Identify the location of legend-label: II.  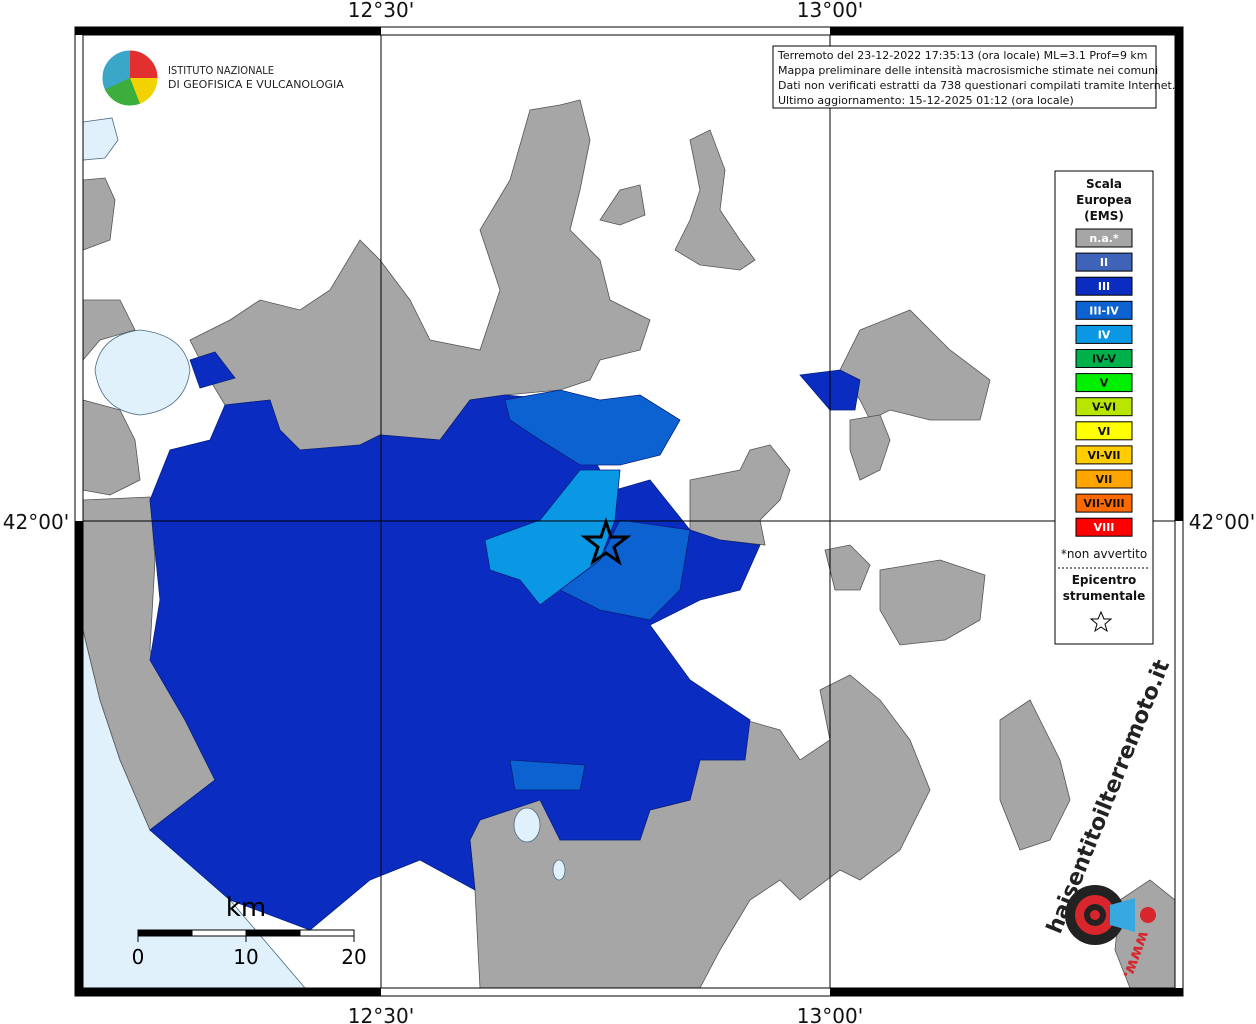
(1104, 262).